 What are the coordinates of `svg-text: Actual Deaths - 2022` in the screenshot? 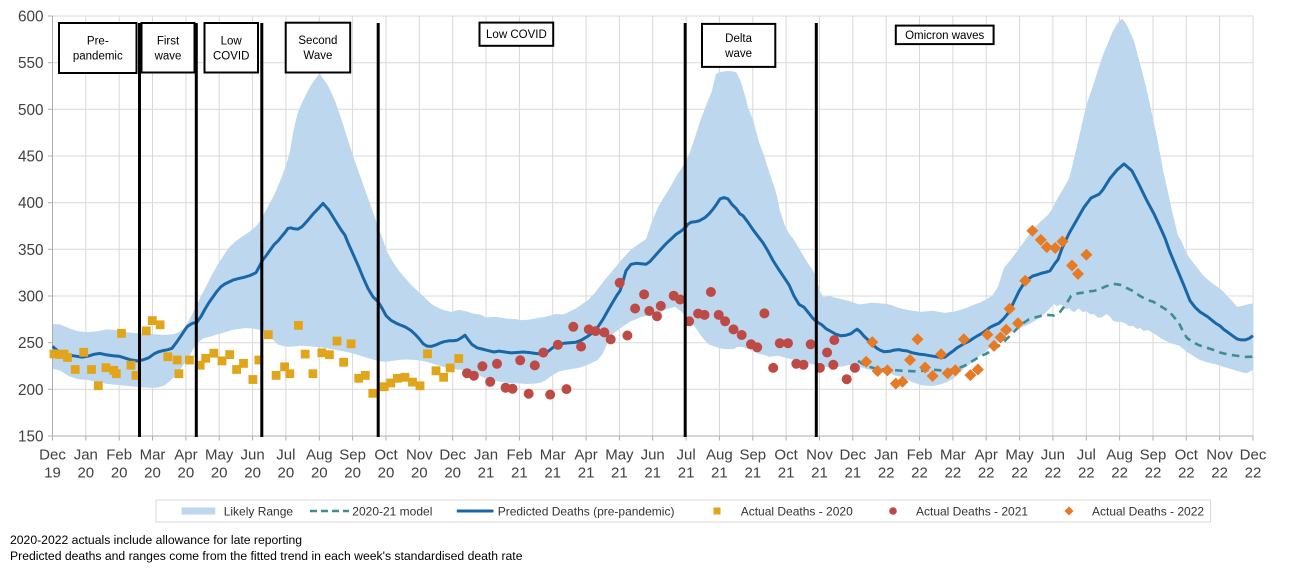 It's located at (1148, 512).